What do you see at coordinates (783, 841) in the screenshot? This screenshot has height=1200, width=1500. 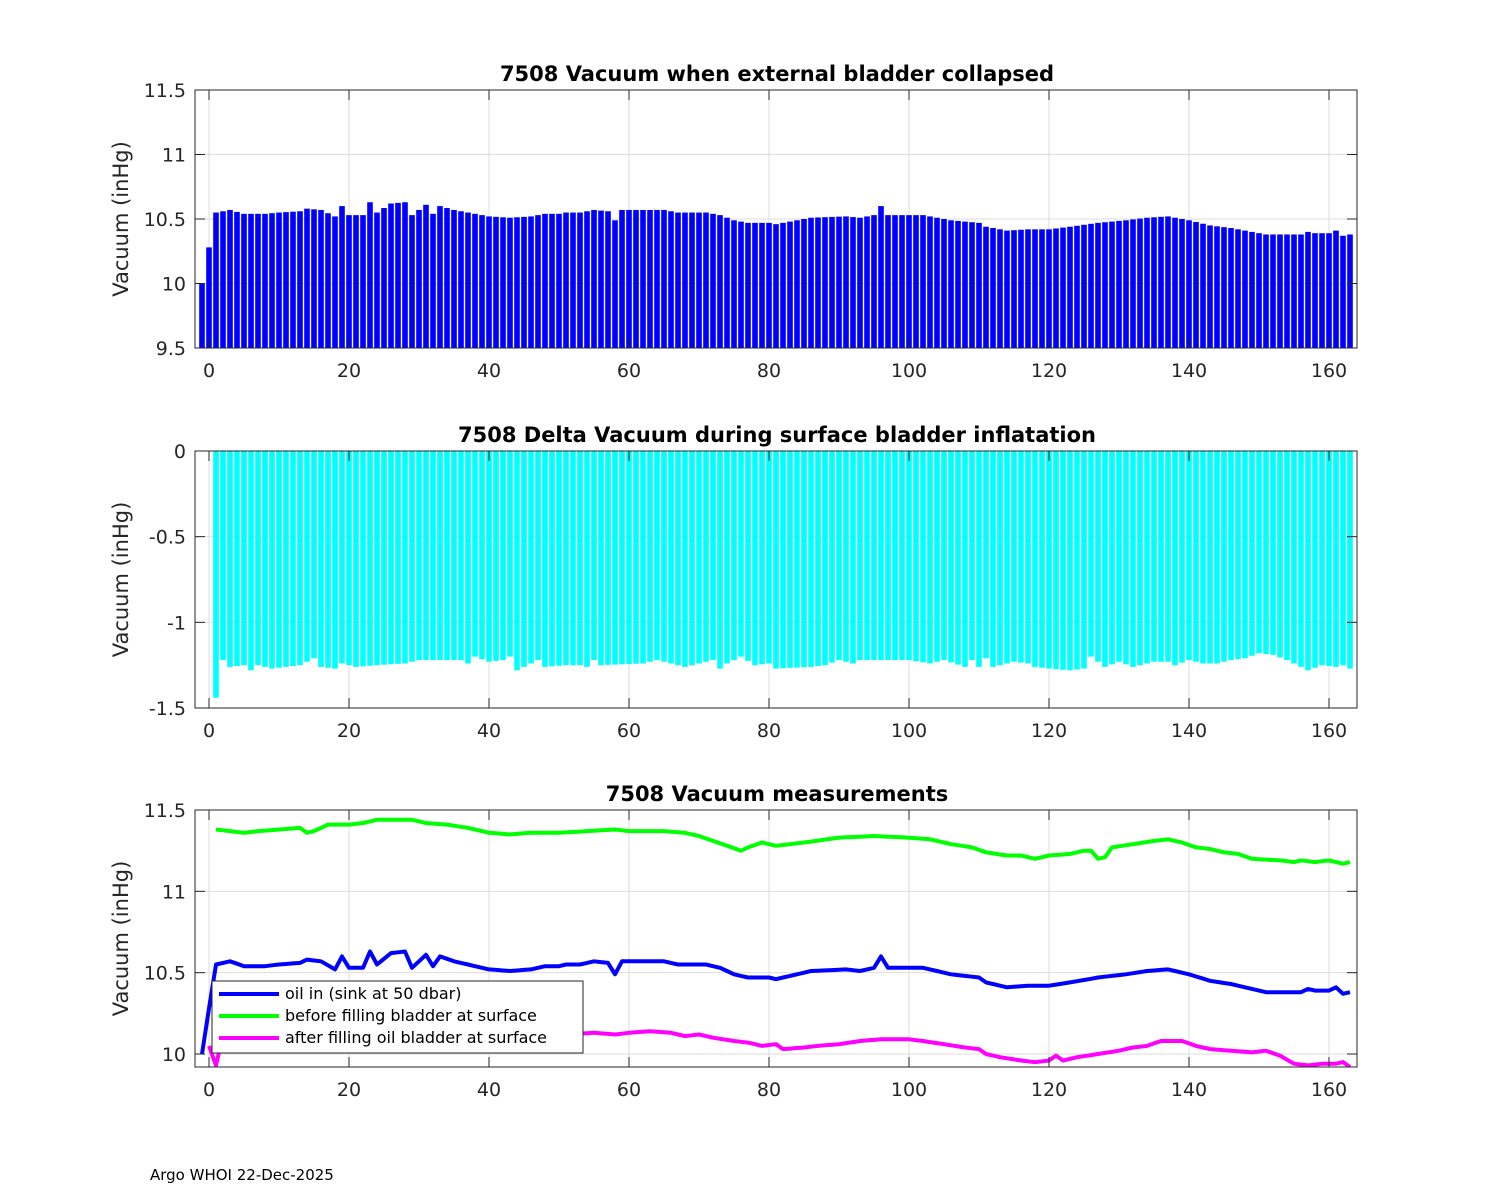 I see `chart3-series-2-line` at bounding box center [783, 841].